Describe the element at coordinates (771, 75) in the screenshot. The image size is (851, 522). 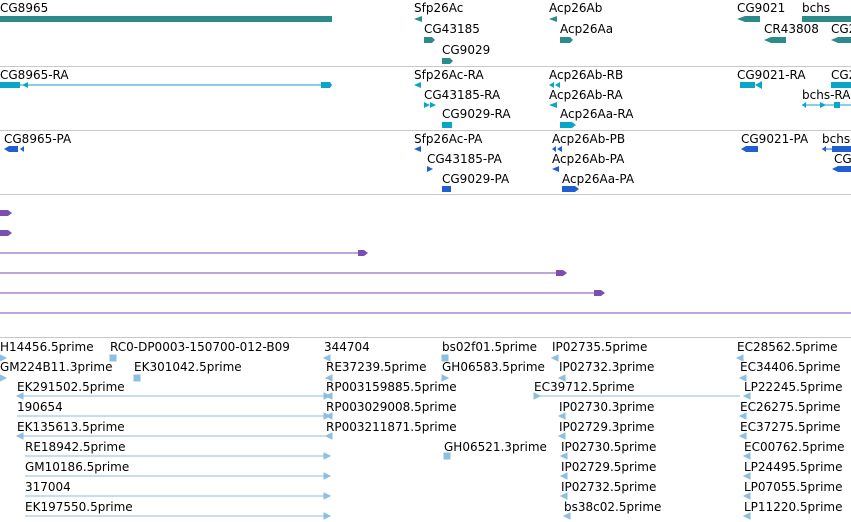
I see `transcript-label: CG9021-RA` at that location.